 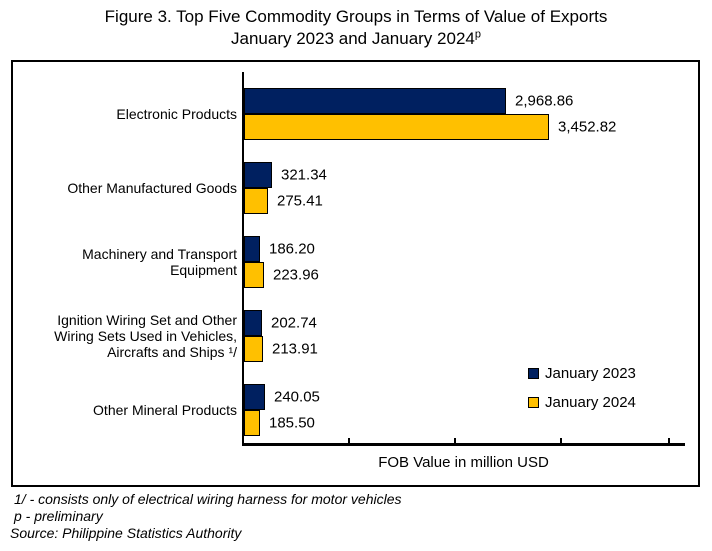 What do you see at coordinates (296, 275) in the screenshot?
I see `bar-value-label: 223.96` at bounding box center [296, 275].